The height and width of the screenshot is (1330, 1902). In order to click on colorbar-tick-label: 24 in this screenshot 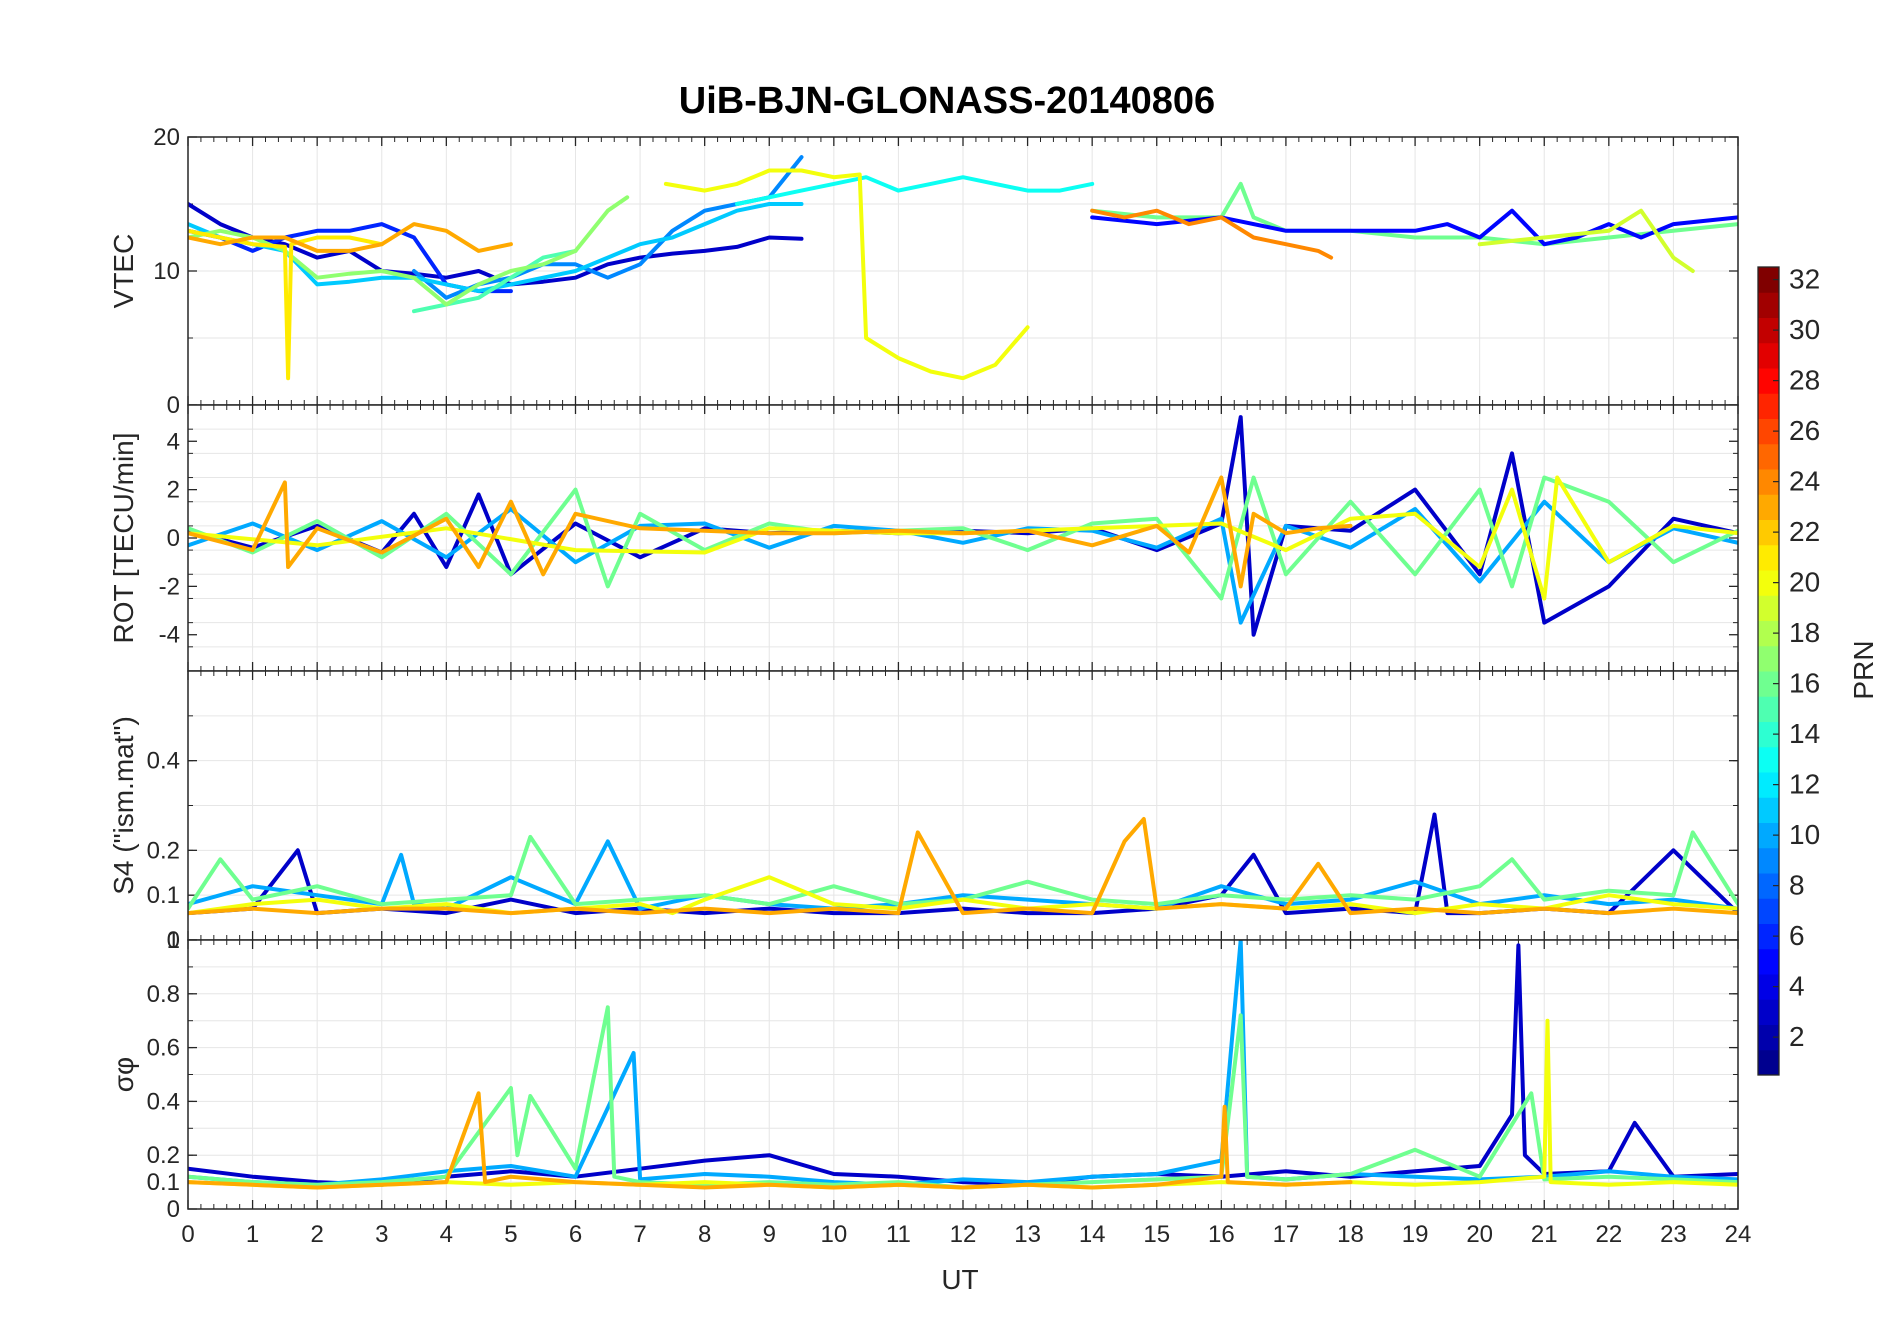, I will do `click(1804, 481)`.